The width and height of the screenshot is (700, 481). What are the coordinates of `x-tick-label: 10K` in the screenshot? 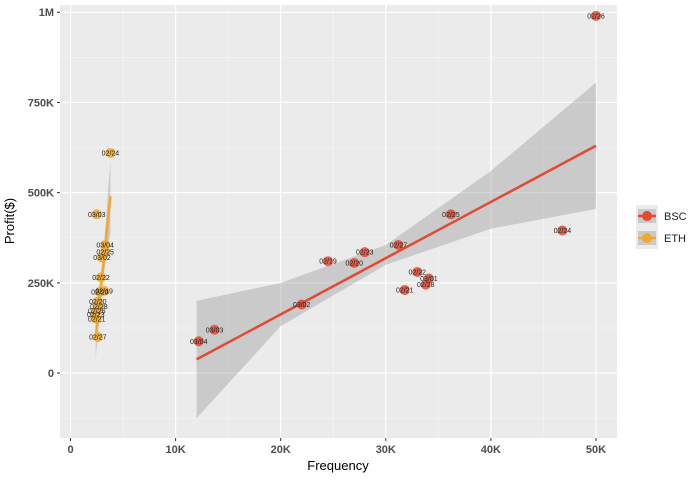 It's located at (176, 450).